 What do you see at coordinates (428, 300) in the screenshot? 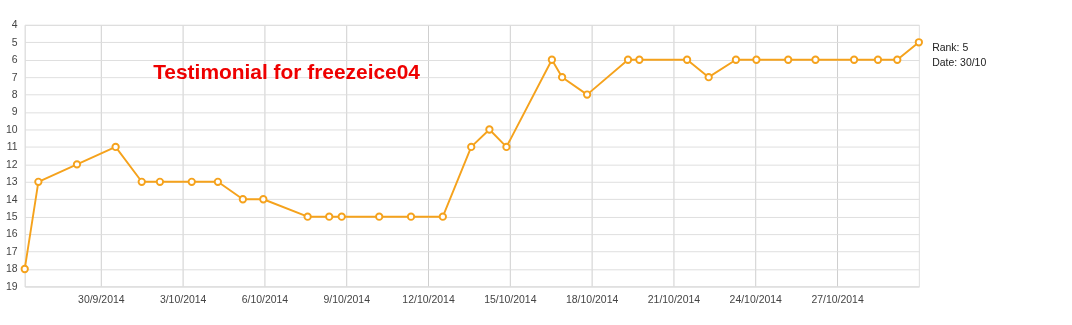
I see `x-tick-label: 12/10/2014` at bounding box center [428, 300].